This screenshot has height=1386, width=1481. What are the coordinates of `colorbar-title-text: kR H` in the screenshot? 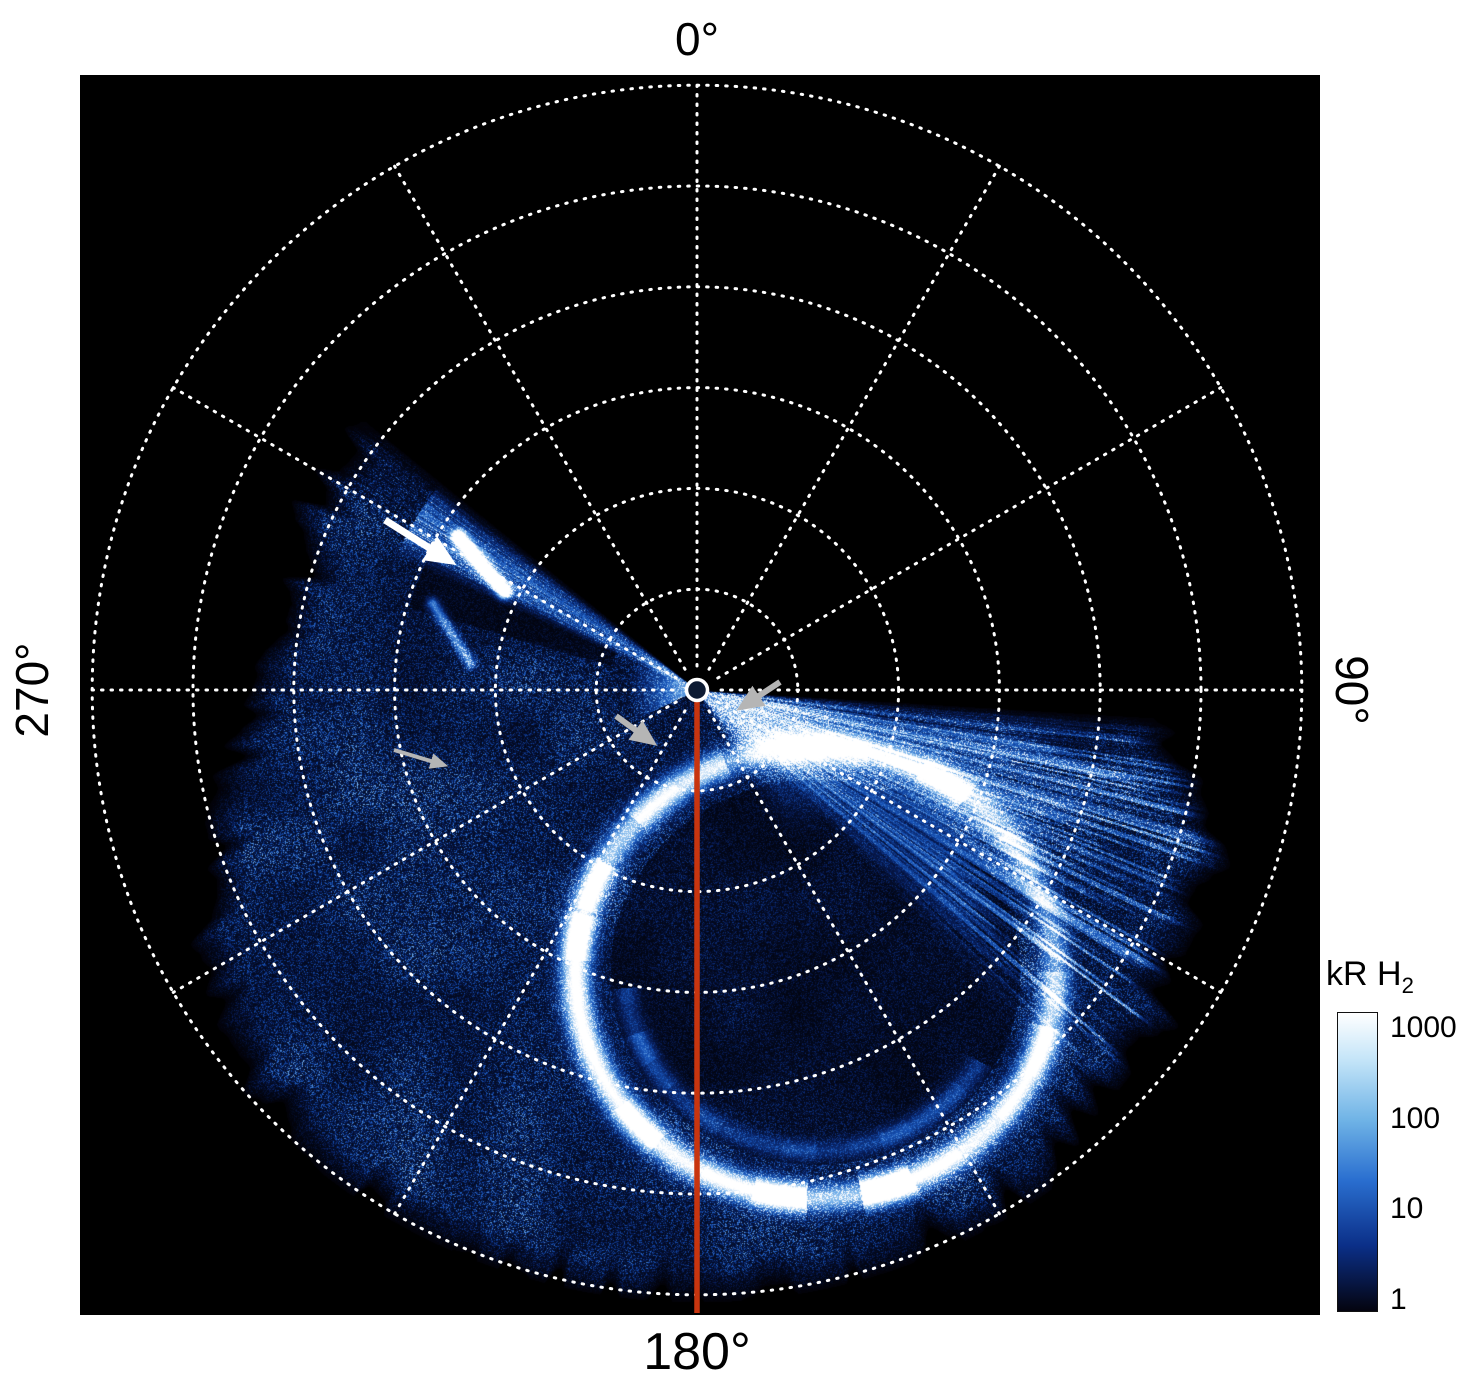 It's located at (1364, 974).